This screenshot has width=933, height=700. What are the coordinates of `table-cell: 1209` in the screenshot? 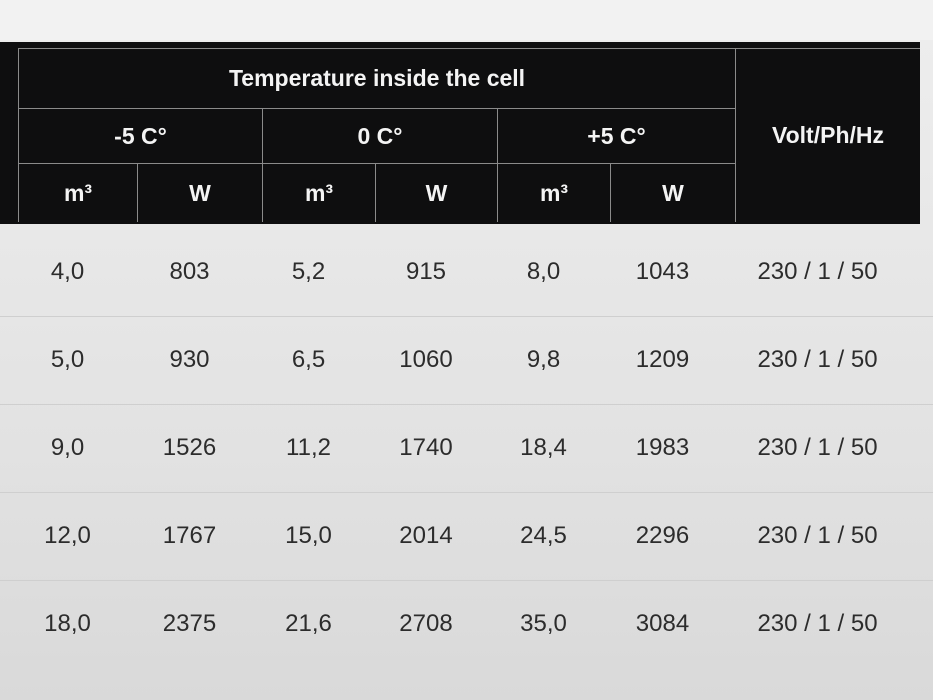 It's located at (662, 359).